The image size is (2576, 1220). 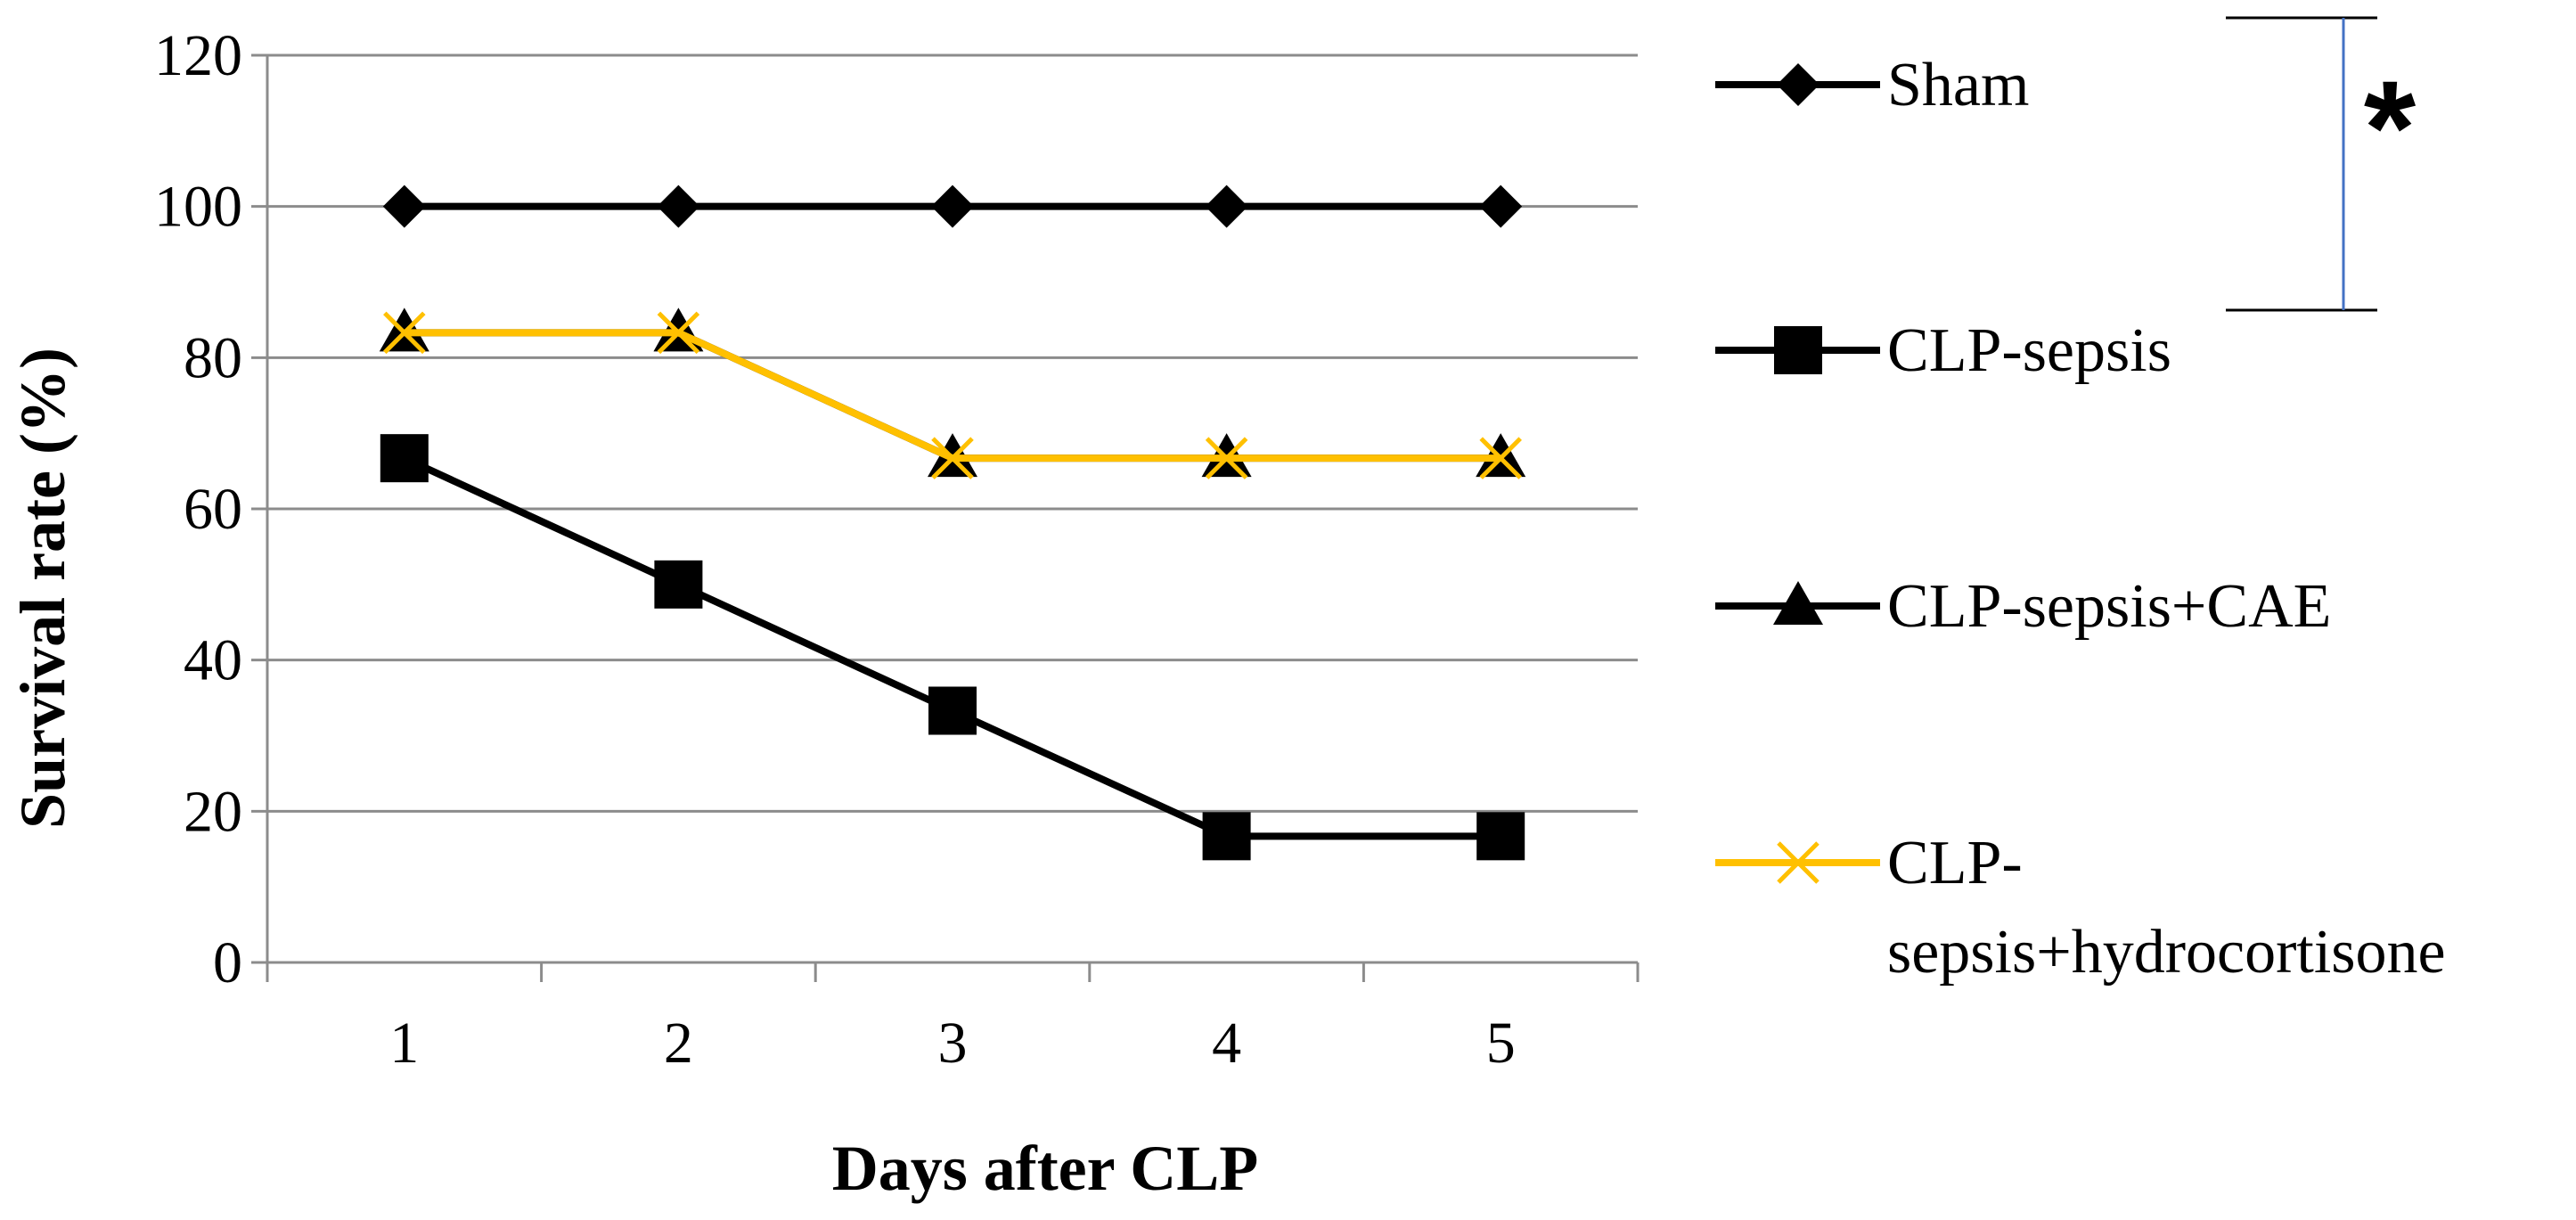 What do you see at coordinates (2166, 908) in the screenshot?
I see `legend-label: CLP-sepsis+hydrocortisone` at bounding box center [2166, 908].